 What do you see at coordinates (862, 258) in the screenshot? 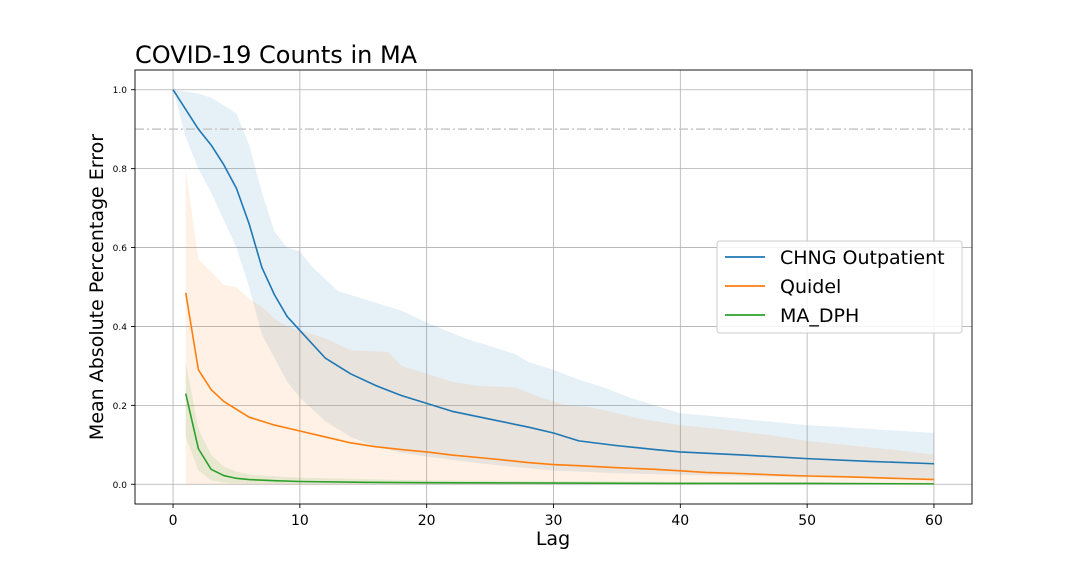
I see `legend-label: CHNG Outpatient` at bounding box center [862, 258].